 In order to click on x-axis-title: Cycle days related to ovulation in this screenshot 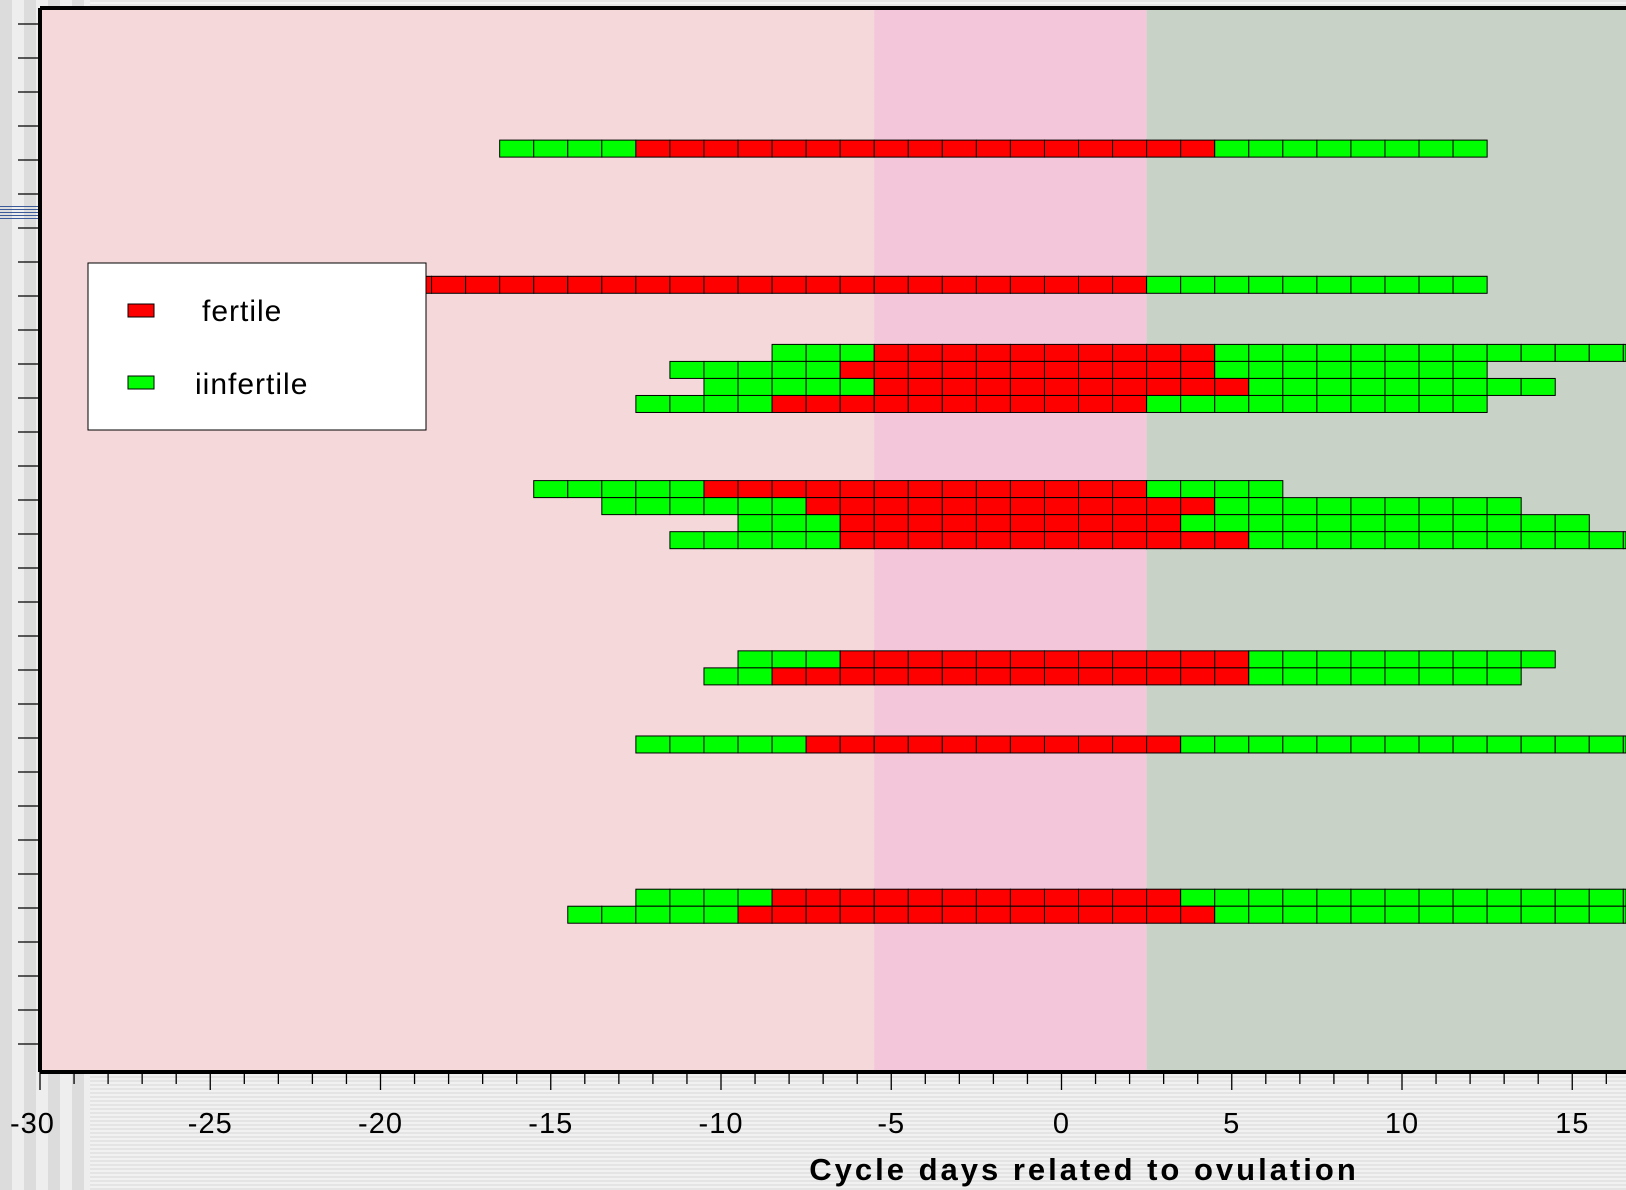, I will do `click(1084, 1169)`.